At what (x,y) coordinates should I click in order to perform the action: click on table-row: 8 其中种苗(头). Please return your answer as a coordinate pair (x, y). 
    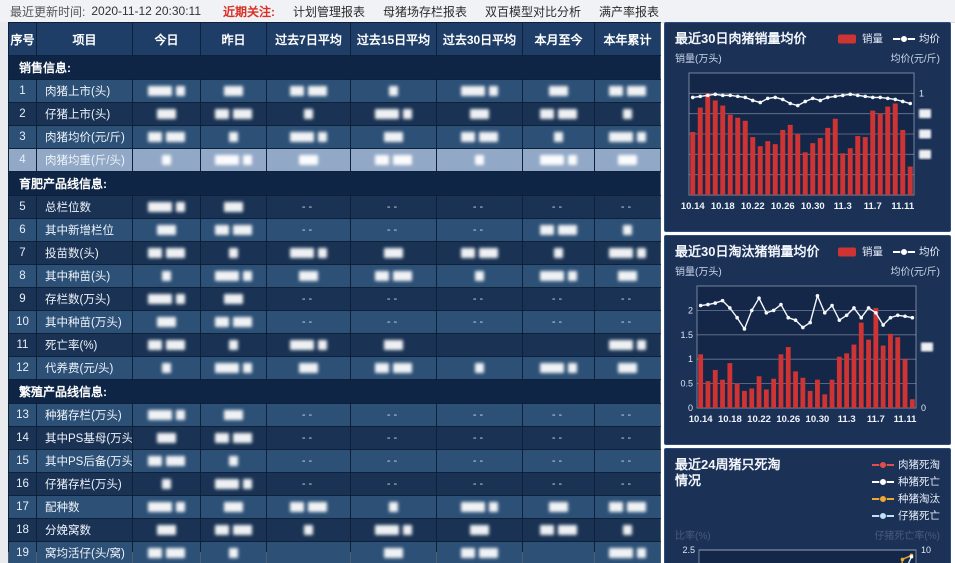
    Looking at the image, I should click on (334, 276).